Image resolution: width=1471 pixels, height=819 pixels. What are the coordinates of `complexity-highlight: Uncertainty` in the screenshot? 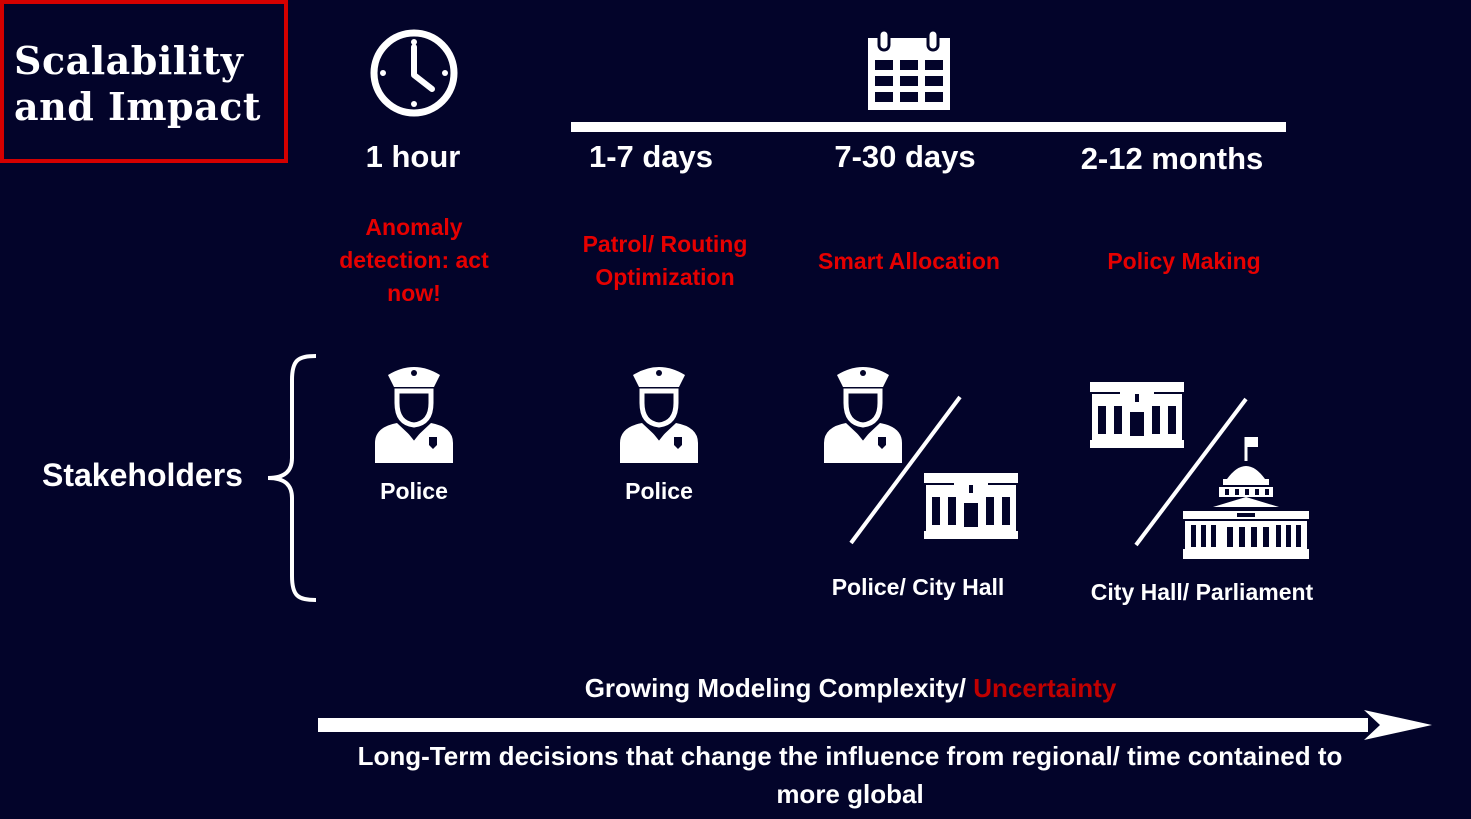 It's located at (1045, 688).